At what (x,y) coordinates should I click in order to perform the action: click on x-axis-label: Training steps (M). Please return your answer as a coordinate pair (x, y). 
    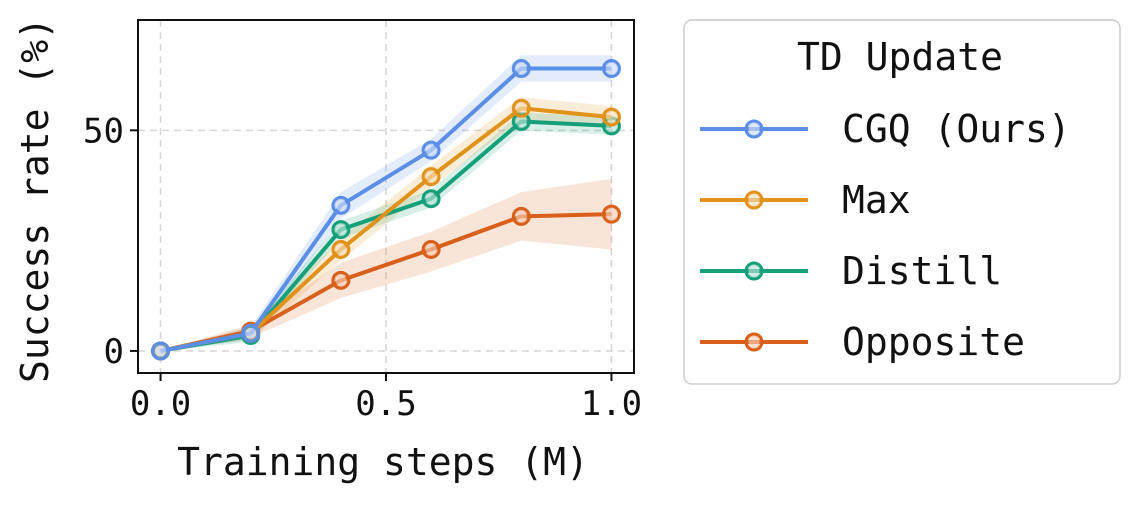
    Looking at the image, I should click on (383, 462).